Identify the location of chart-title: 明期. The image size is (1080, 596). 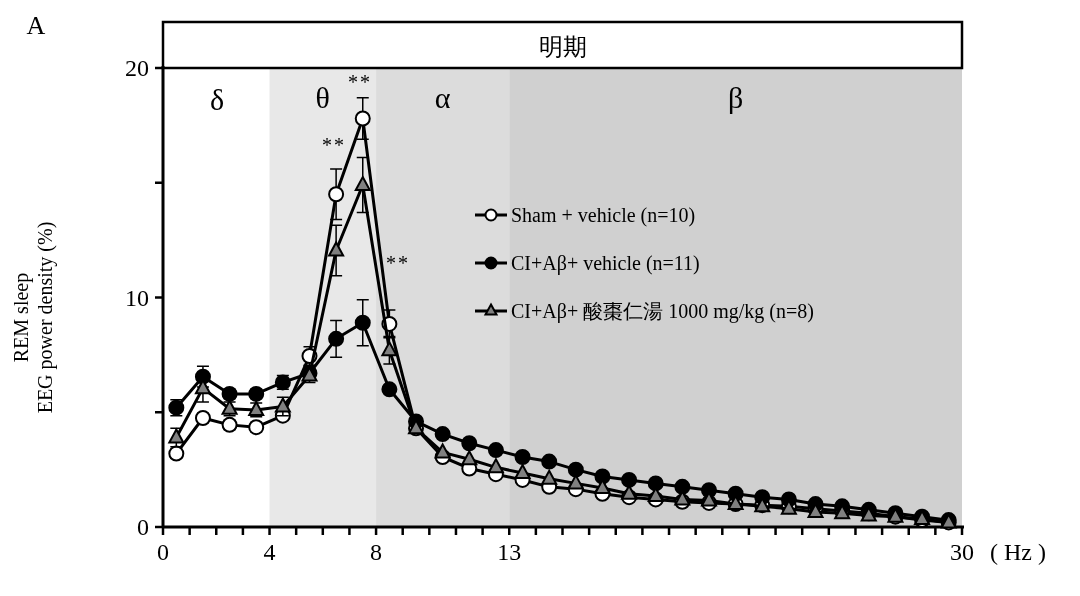
(562, 47).